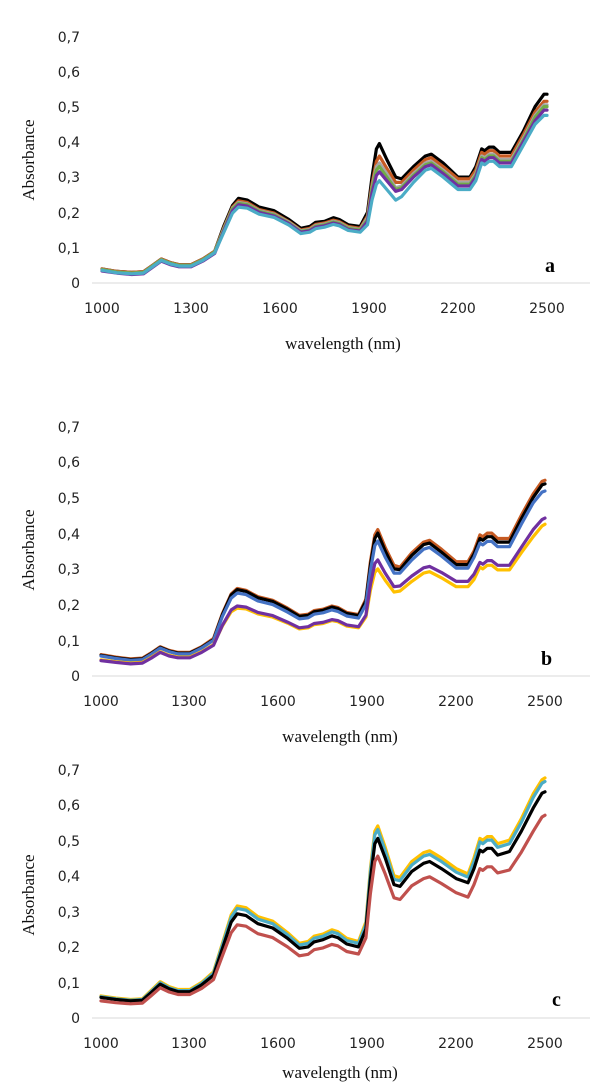 The width and height of the screenshot is (606, 1084). I want to click on panel-b-y-axis-title: Absorbance, so click(28, 549).